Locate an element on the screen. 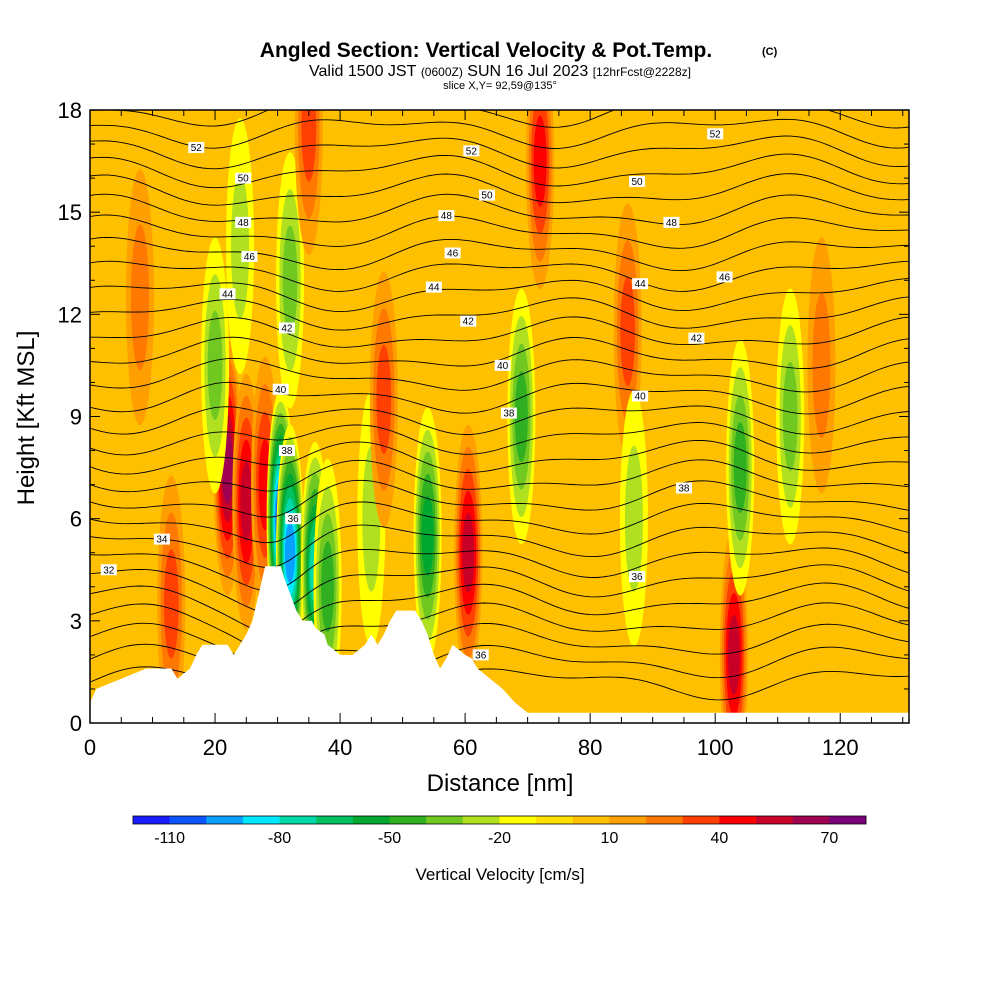 Image resolution: width=1000 pixels, height=1000 pixels. x-tick-label: 20 is located at coordinates (215, 747).